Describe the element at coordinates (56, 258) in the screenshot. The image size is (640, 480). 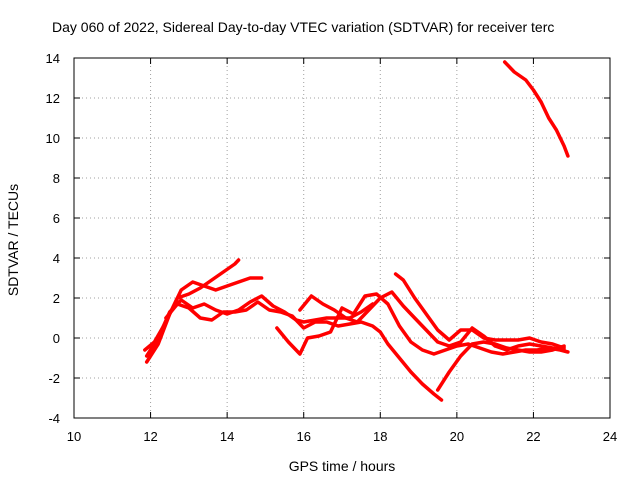
I see `y-tick-label: 4` at that location.